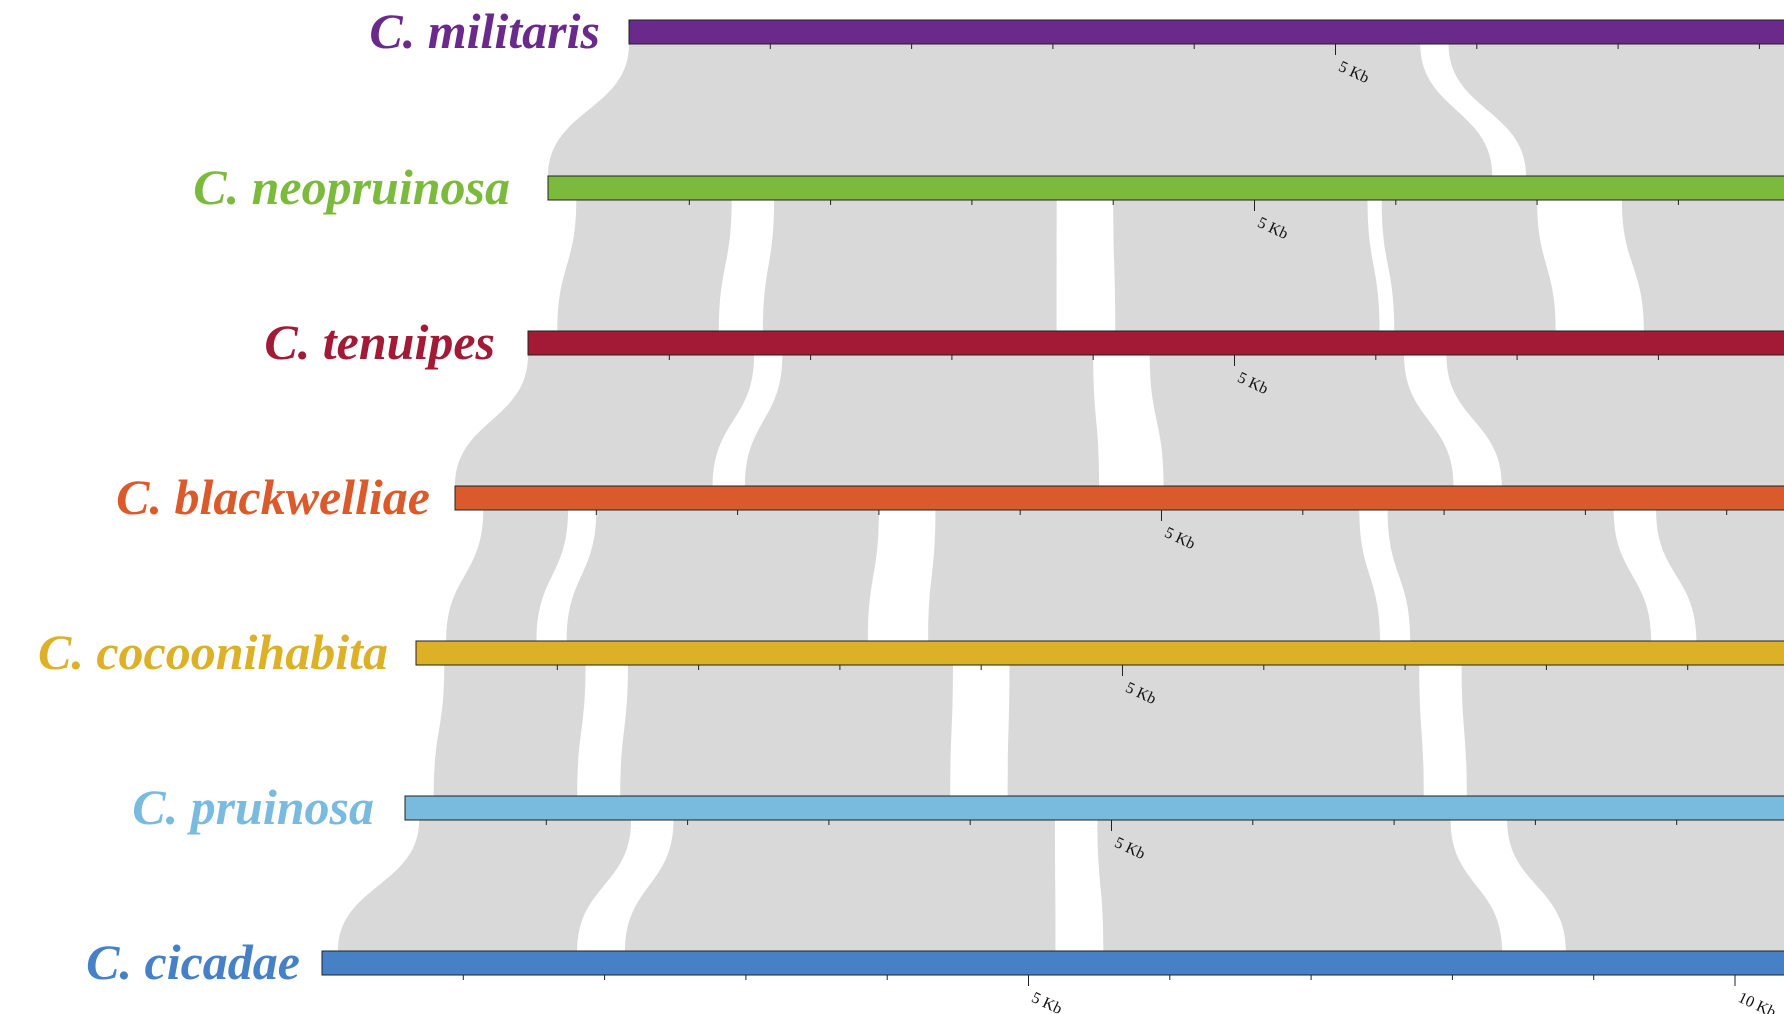  Describe the element at coordinates (484, 31) in the screenshot. I see `species-label: C. militaris` at that location.